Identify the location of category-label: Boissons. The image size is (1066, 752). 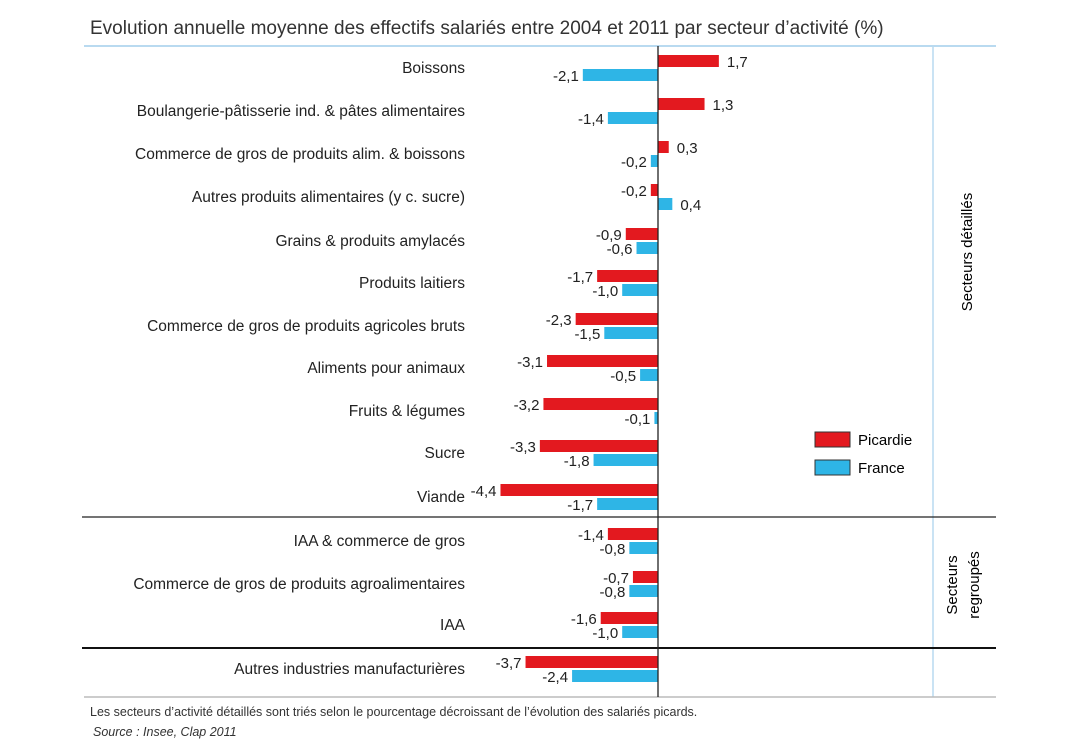
(433, 68).